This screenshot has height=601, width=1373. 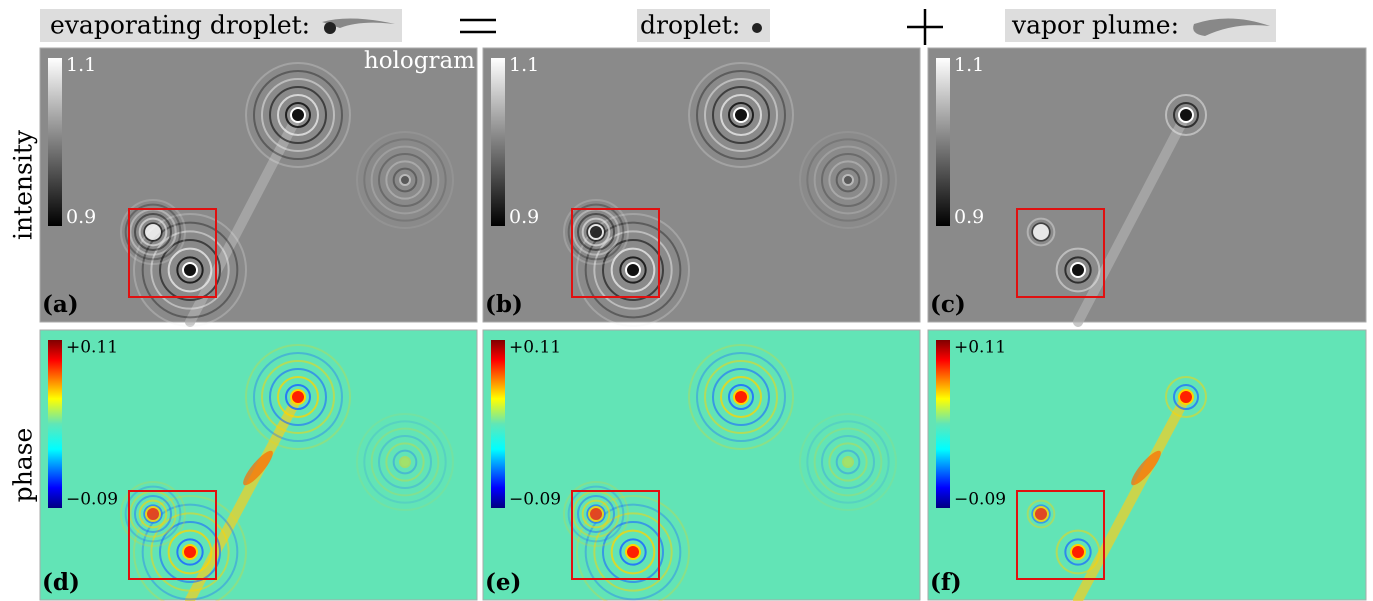 I want to click on panel: 1.1 0.9 hologram (a), so click(x=258, y=187).